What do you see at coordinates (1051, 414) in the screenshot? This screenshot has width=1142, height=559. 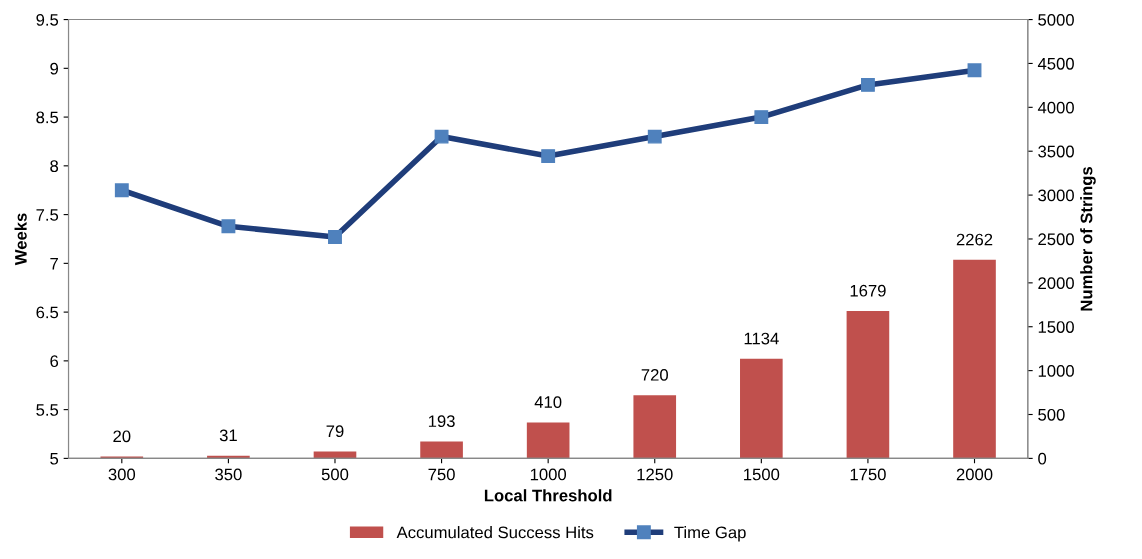 I see `y2-tick-label: 500` at bounding box center [1051, 414].